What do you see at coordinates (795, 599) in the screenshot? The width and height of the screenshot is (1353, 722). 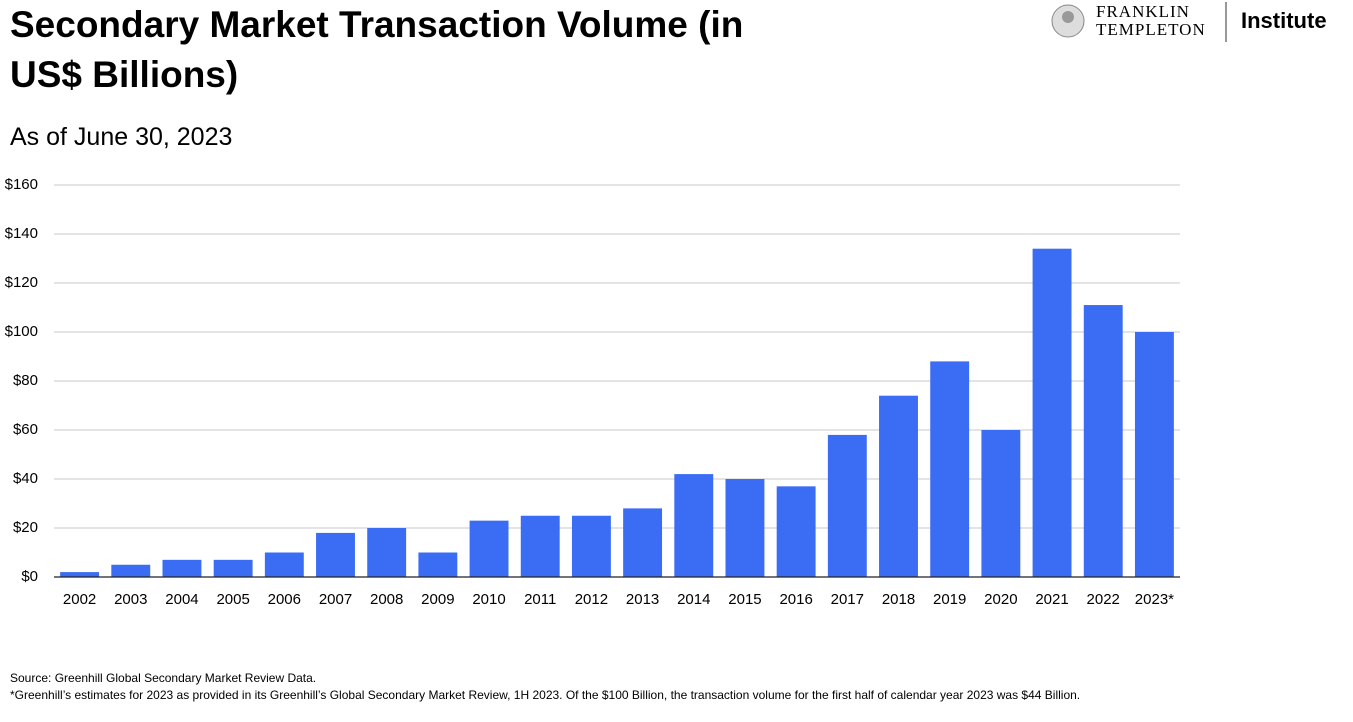 I see `x-tick-label: 2016` at bounding box center [795, 599].